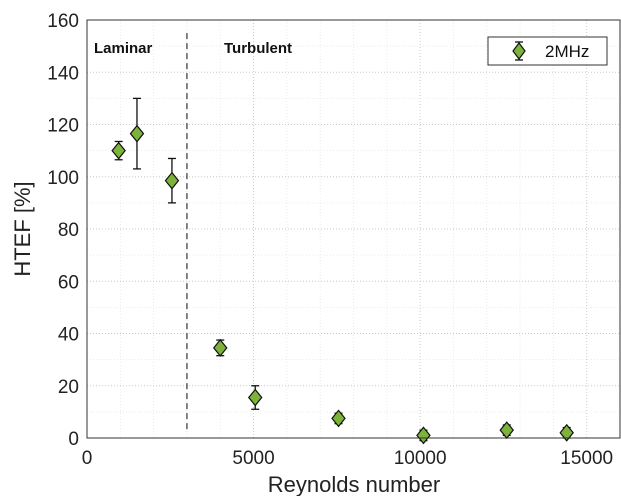 This screenshot has height=496, width=621. What do you see at coordinates (63, 126) in the screenshot?
I see `y-tick-label: 120` at bounding box center [63, 126].